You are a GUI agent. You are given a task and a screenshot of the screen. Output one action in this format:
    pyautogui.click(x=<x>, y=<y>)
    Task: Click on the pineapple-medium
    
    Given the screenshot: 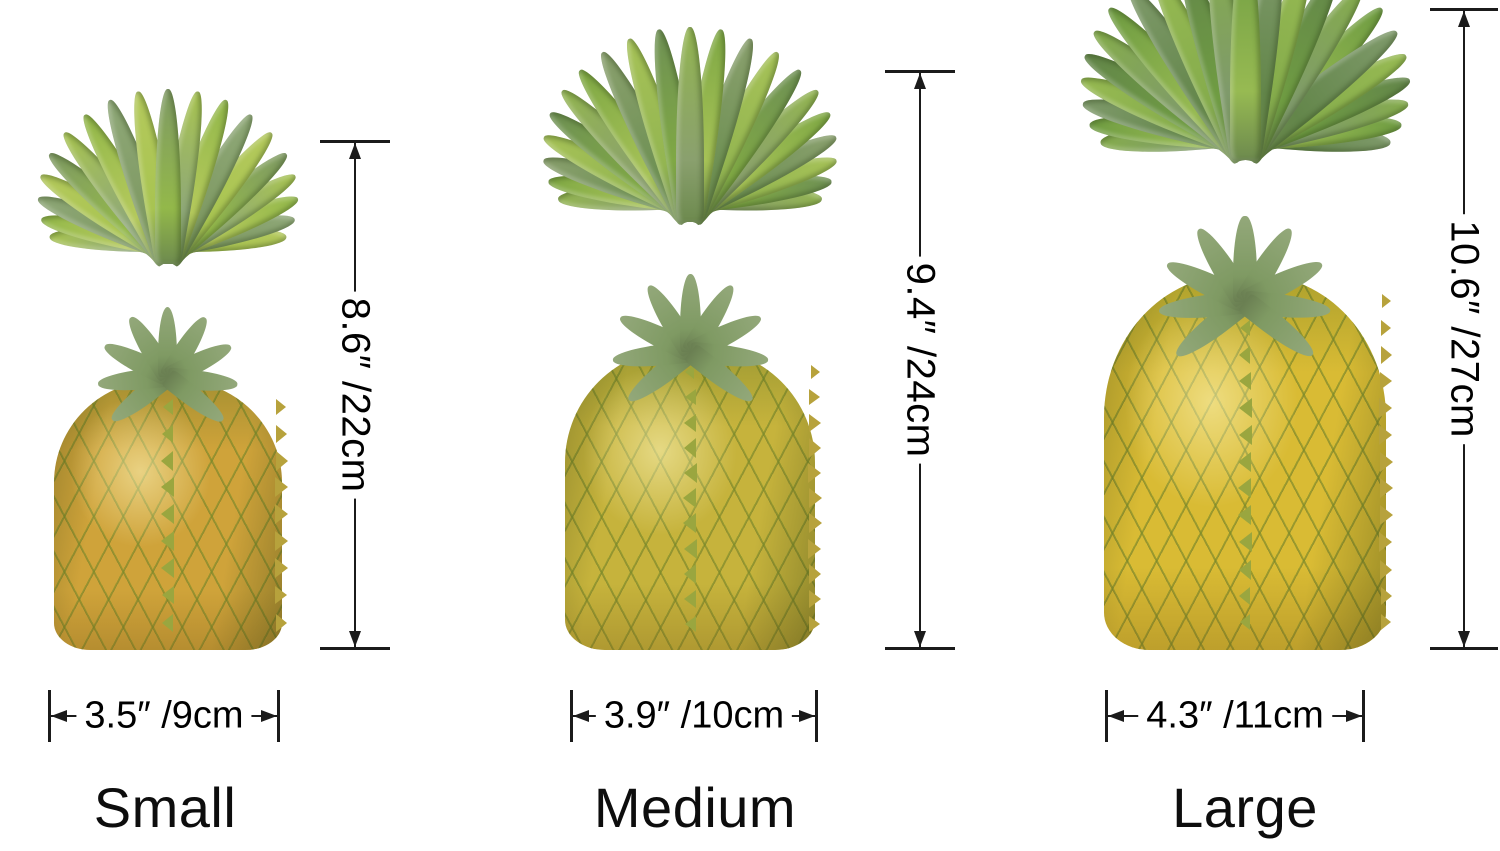 What is the action you would take?
    pyautogui.click(x=690, y=338)
    